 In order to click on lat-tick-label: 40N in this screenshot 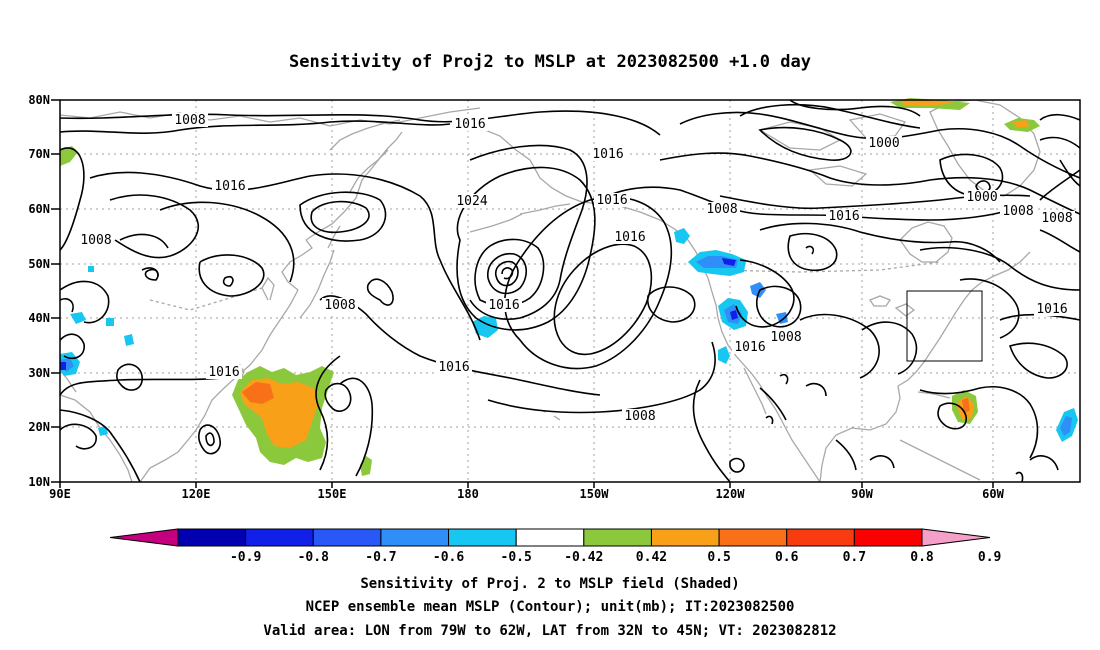, I will do `click(39, 318)`.